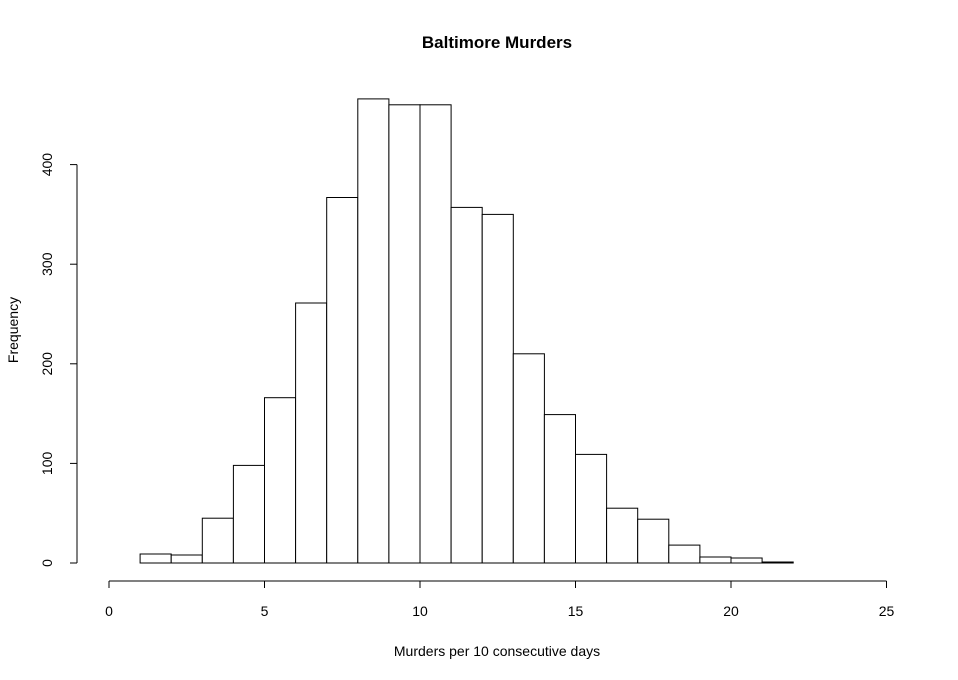 Image resolution: width=958 pixels, height=680 pixels. What do you see at coordinates (731, 611) in the screenshot?
I see `x-tick-label-20: 20` at bounding box center [731, 611].